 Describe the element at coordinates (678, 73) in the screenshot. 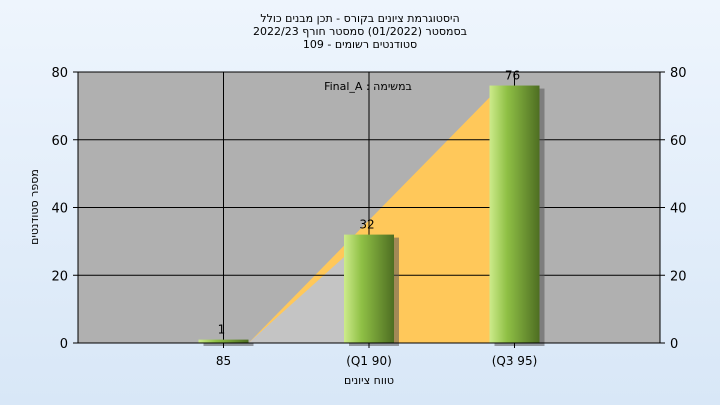

I see `y-tick-label-right-4: 80` at that location.